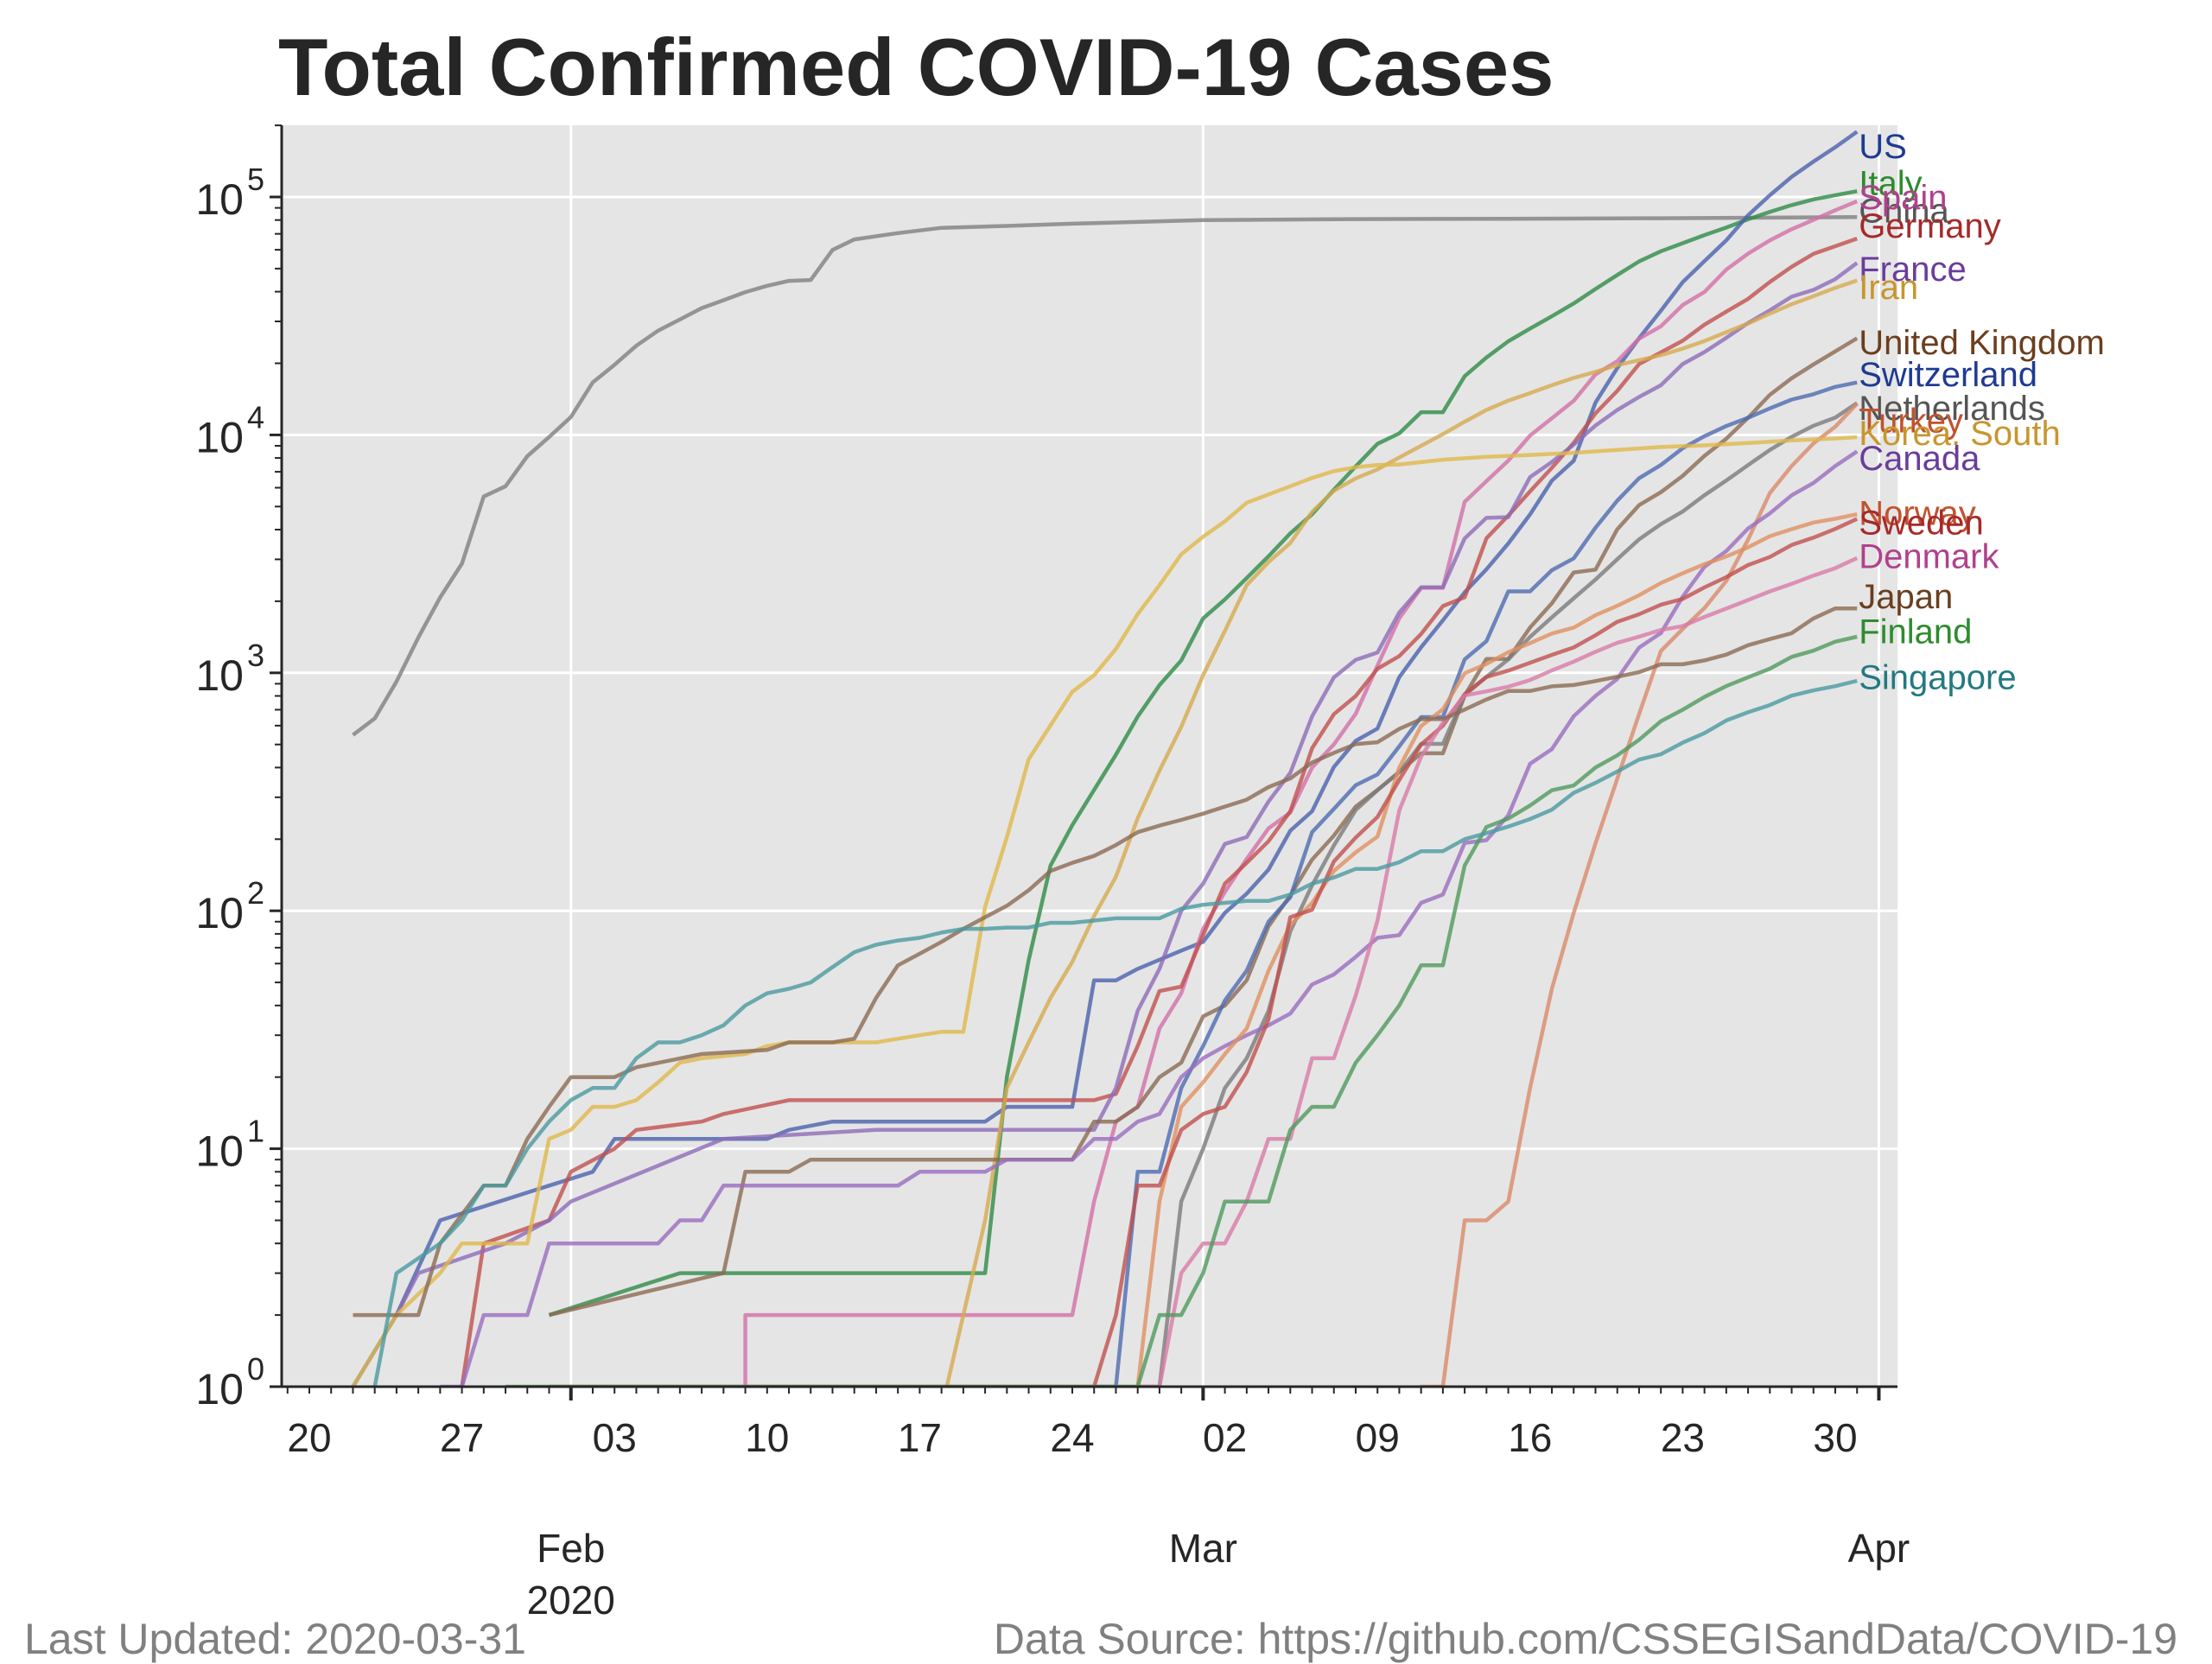  Describe the element at coordinates (1890, 183) in the screenshot. I see `country-label-italy: Italy` at that location.